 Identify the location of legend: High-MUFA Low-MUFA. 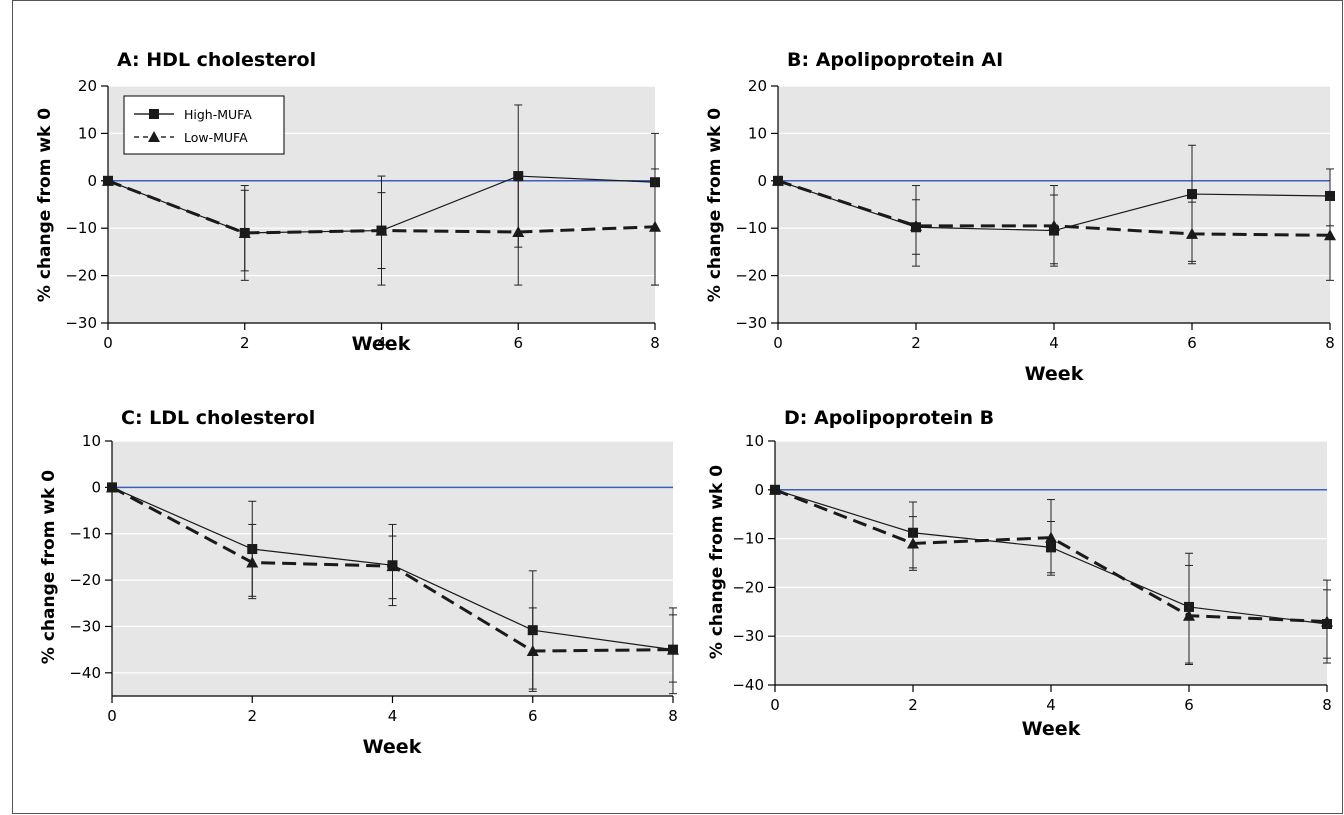
(204, 125).